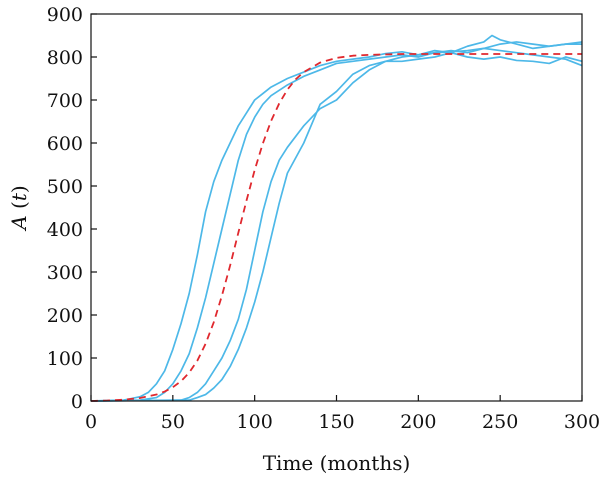  Describe the element at coordinates (65, 230) in the screenshot. I see `y-tick-label: 400` at that location.